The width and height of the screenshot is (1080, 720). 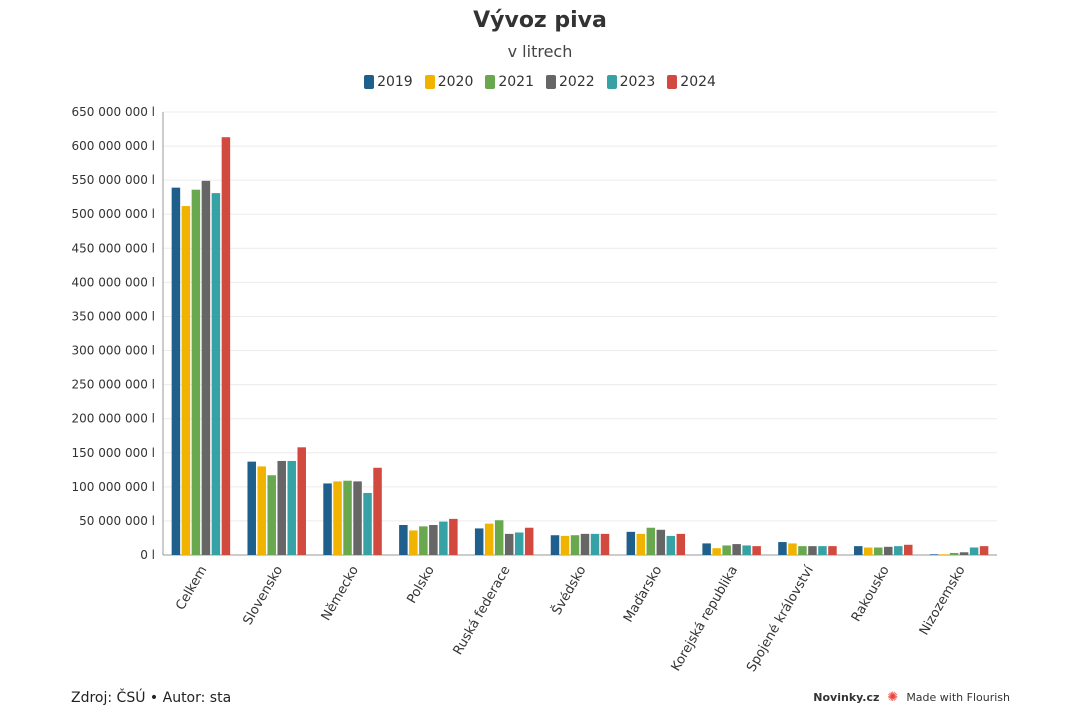 I want to click on legend: 2019 2020 2021 2022 2023 2024, so click(x=540, y=82).